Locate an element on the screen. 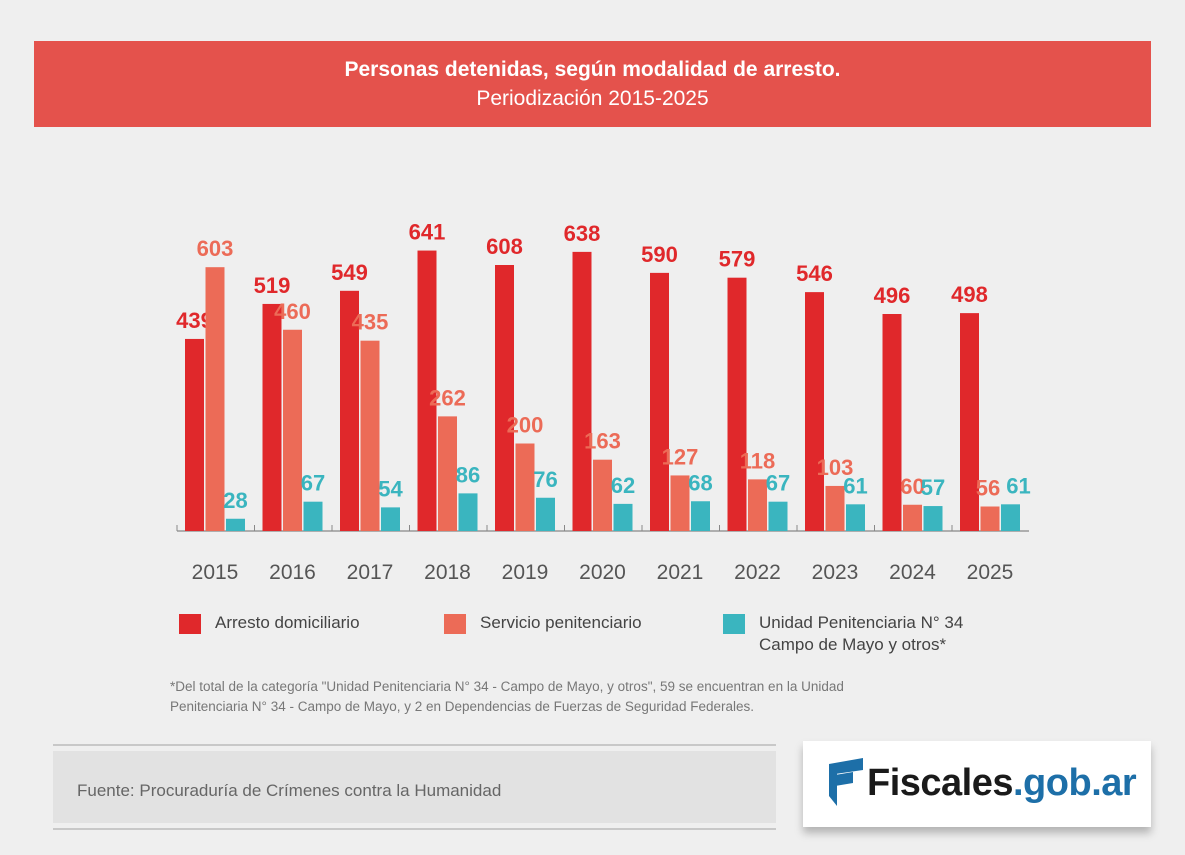 The width and height of the screenshot is (1185, 855). data-label: 62 is located at coordinates (623, 485).